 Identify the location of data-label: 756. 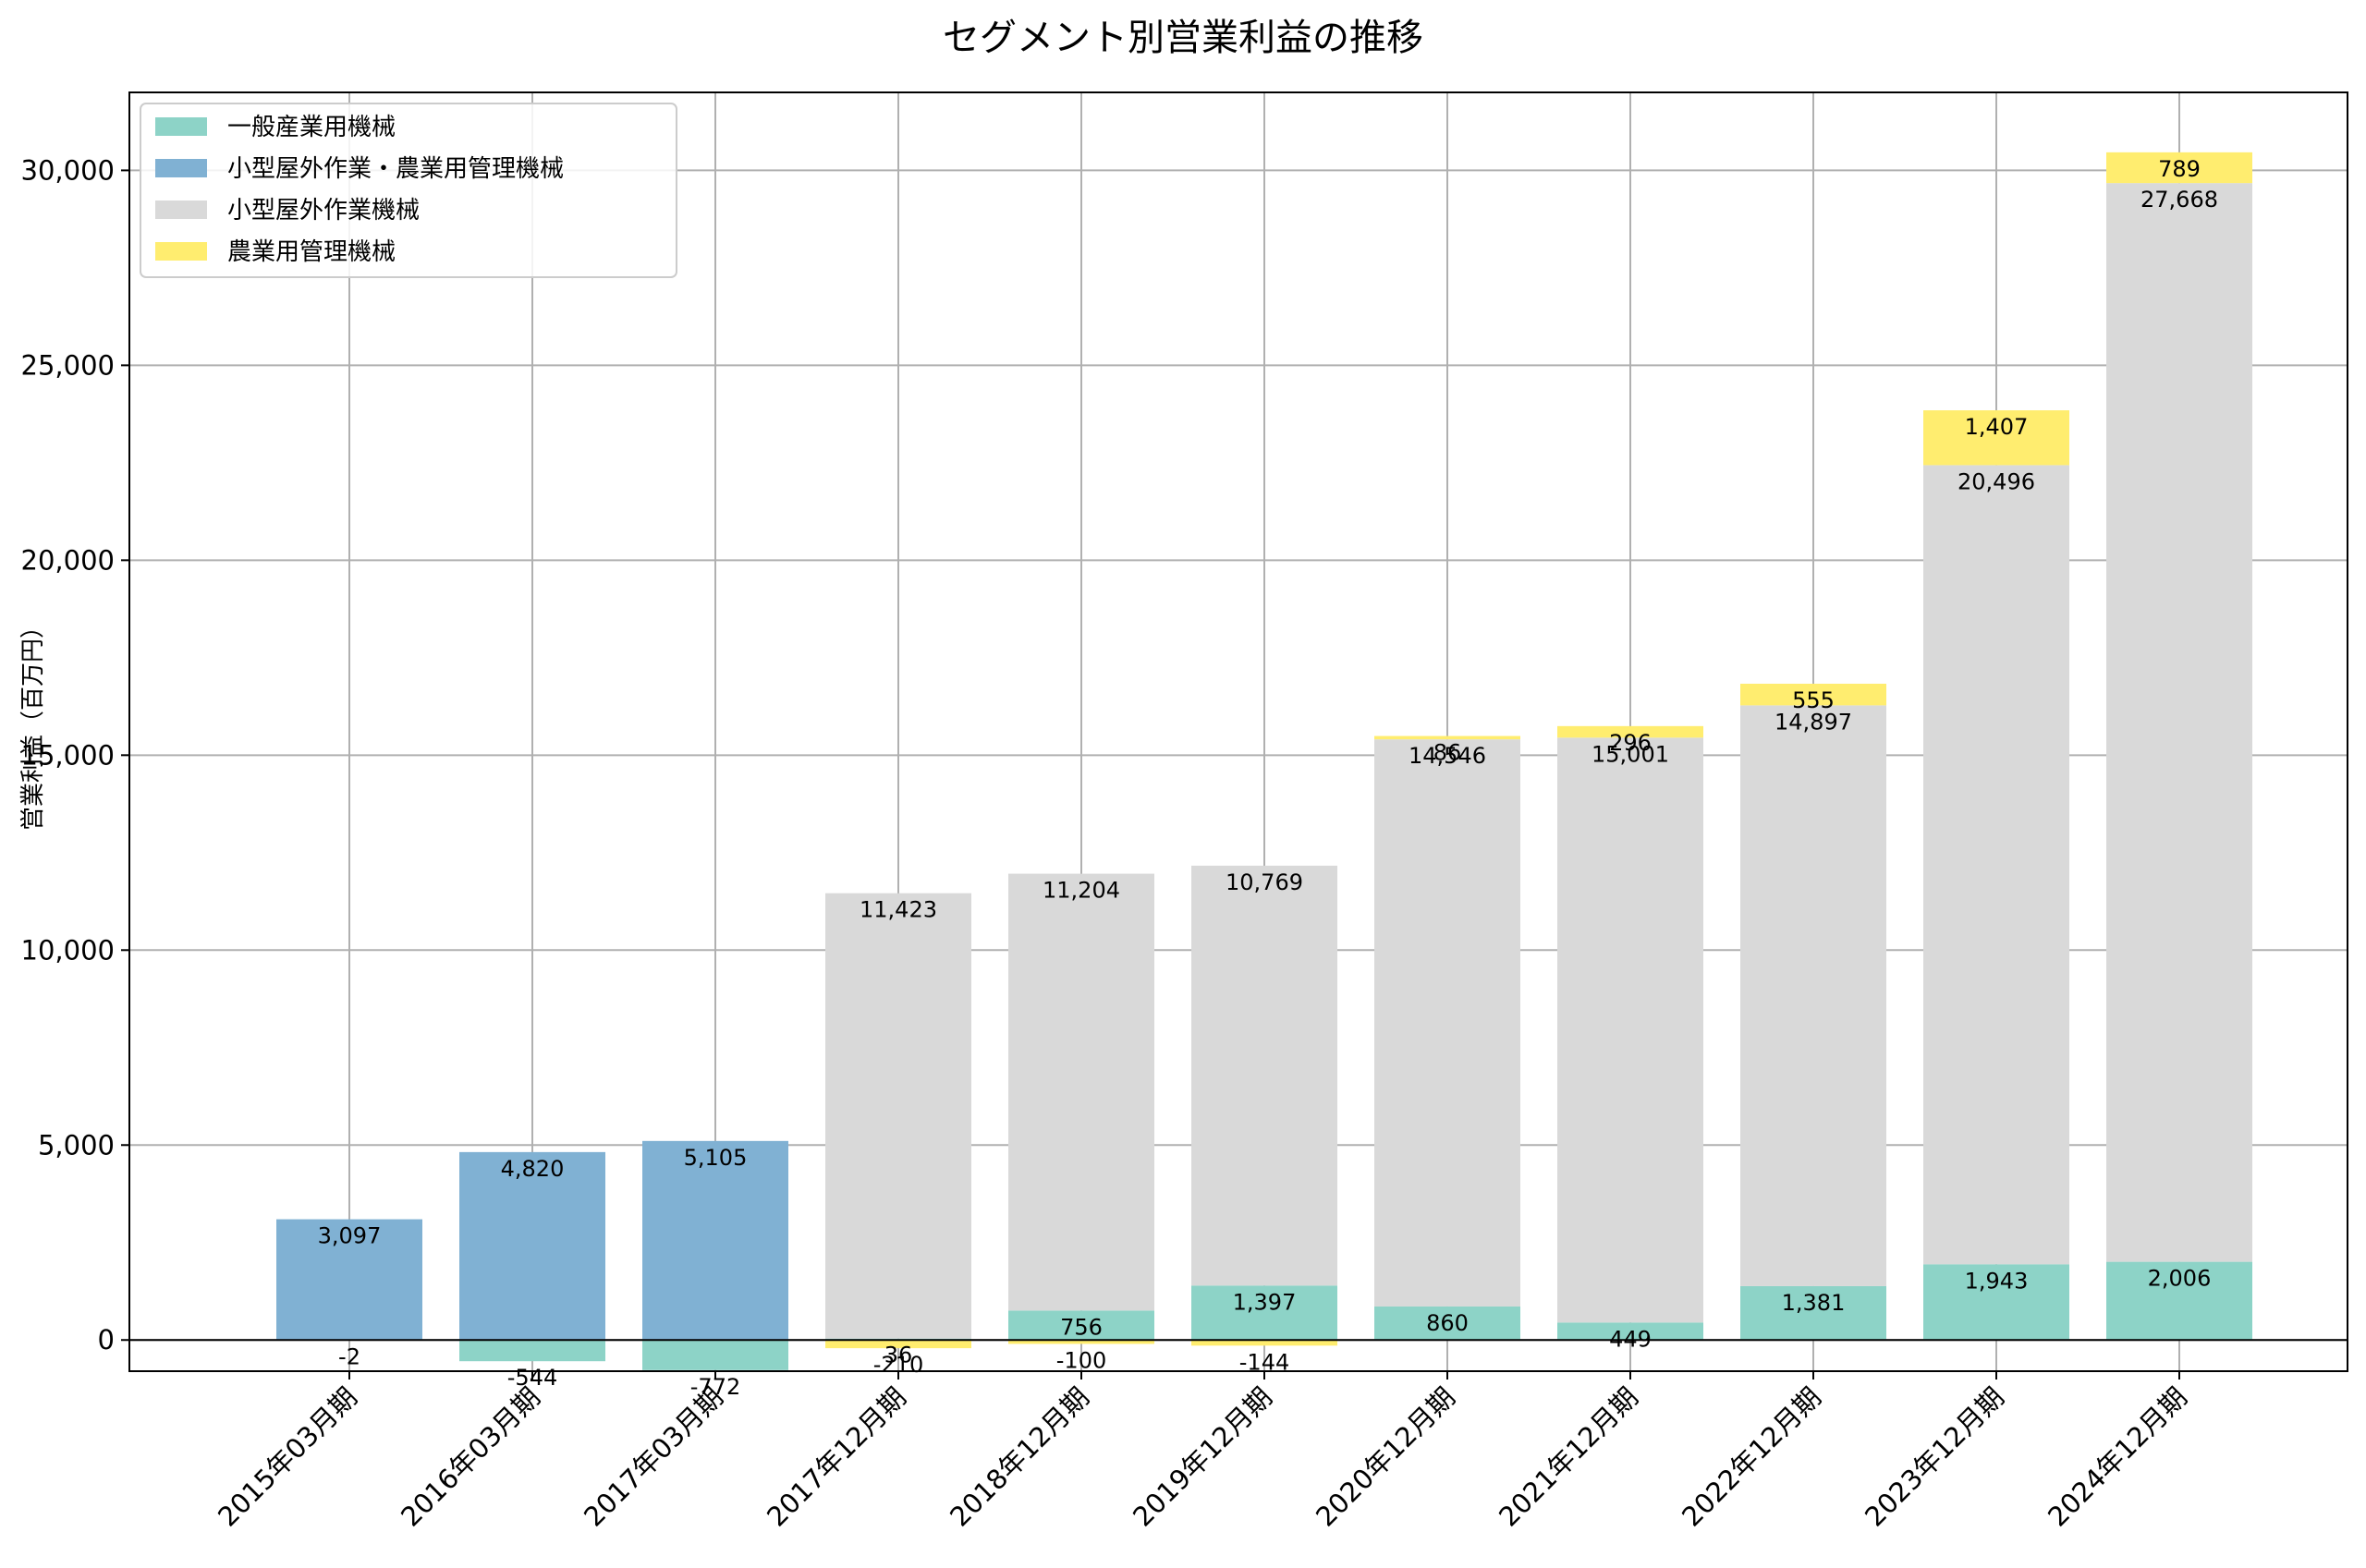
(1081, 1327).